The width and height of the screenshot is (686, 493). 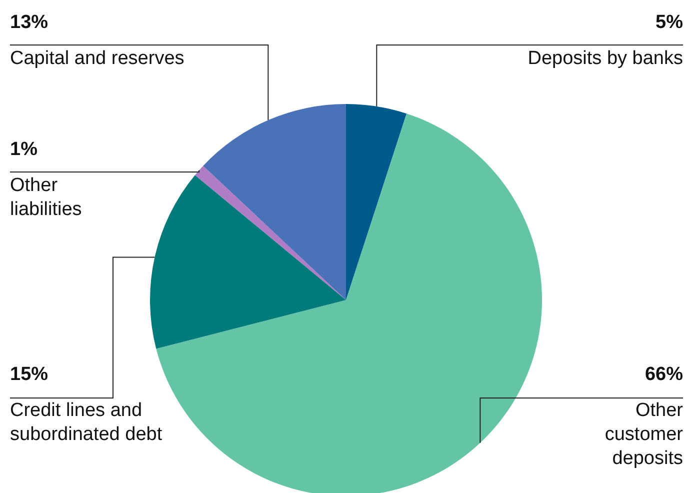 I want to click on slice-label: Capital and reserves, so click(x=97, y=58).